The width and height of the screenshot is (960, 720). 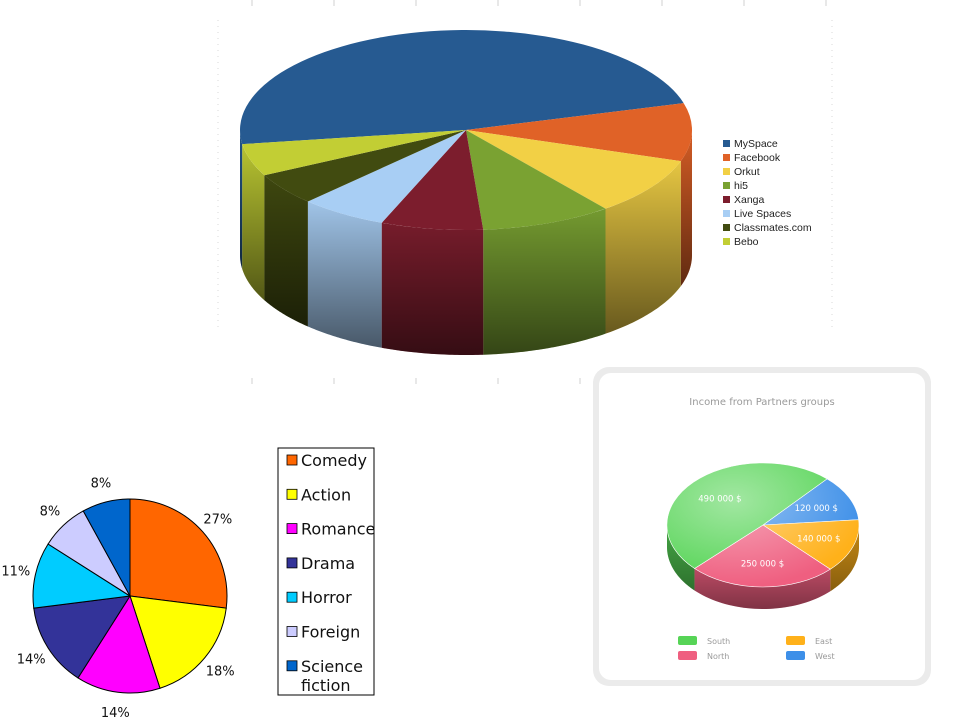 What do you see at coordinates (687, 655) in the screenshot?
I see `legend-swatch-north` at bounding box center [687, 655].